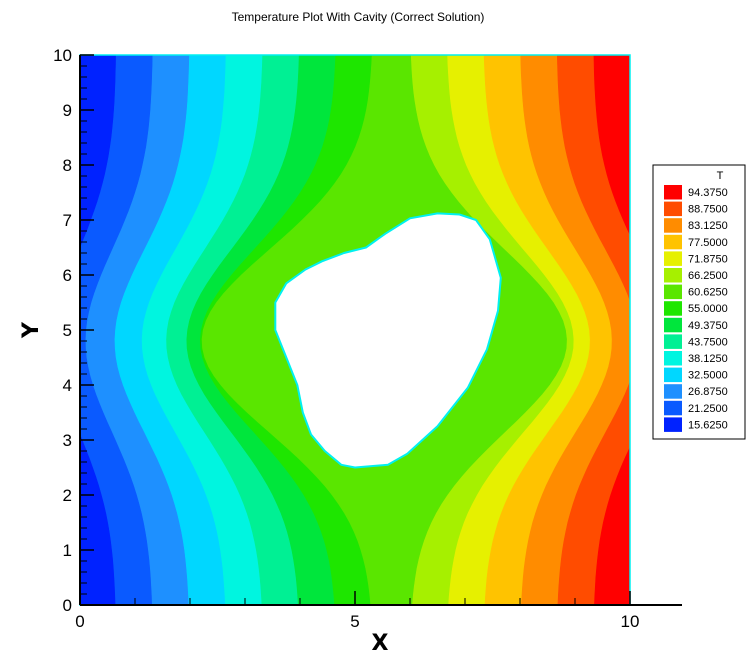 Image resolution: width=751 pixels, height=660 pixels. I want to click on legend-label: 66.2500, so click(708, 276).